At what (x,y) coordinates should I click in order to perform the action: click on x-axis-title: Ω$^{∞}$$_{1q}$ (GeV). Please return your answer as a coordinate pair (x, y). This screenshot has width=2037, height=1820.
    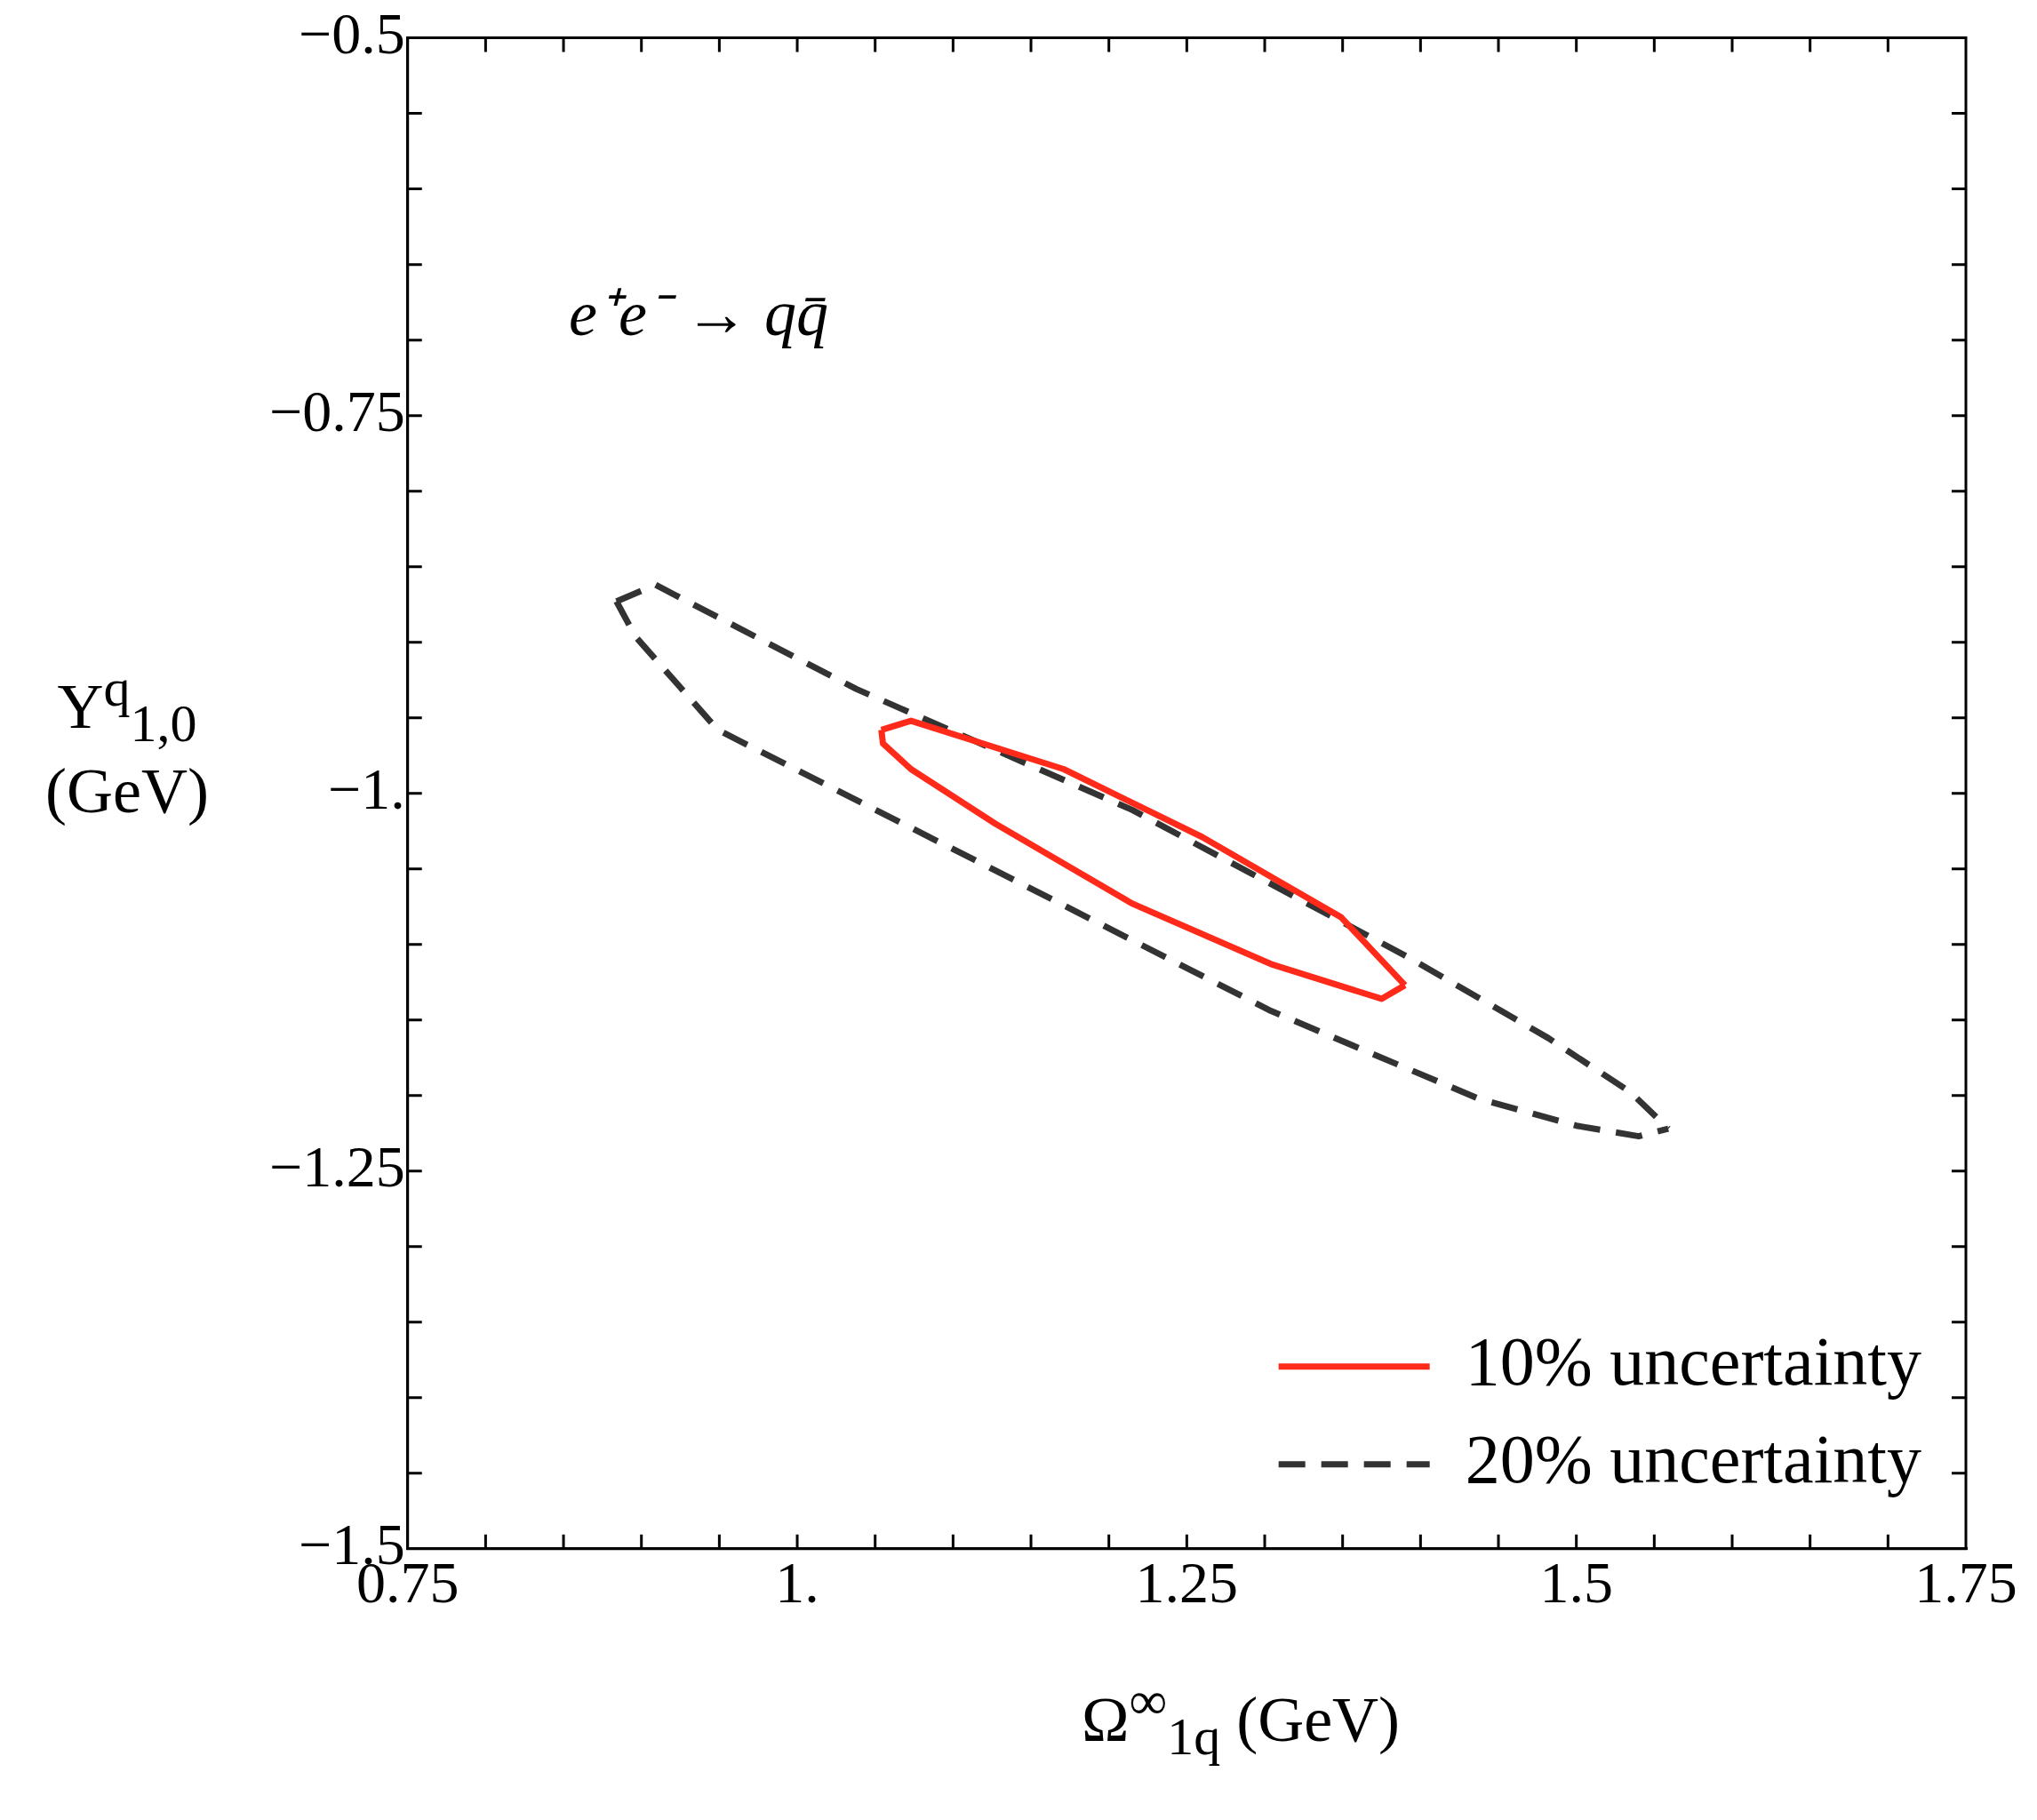
    Looking at the image, I should click on (1241, 1719).